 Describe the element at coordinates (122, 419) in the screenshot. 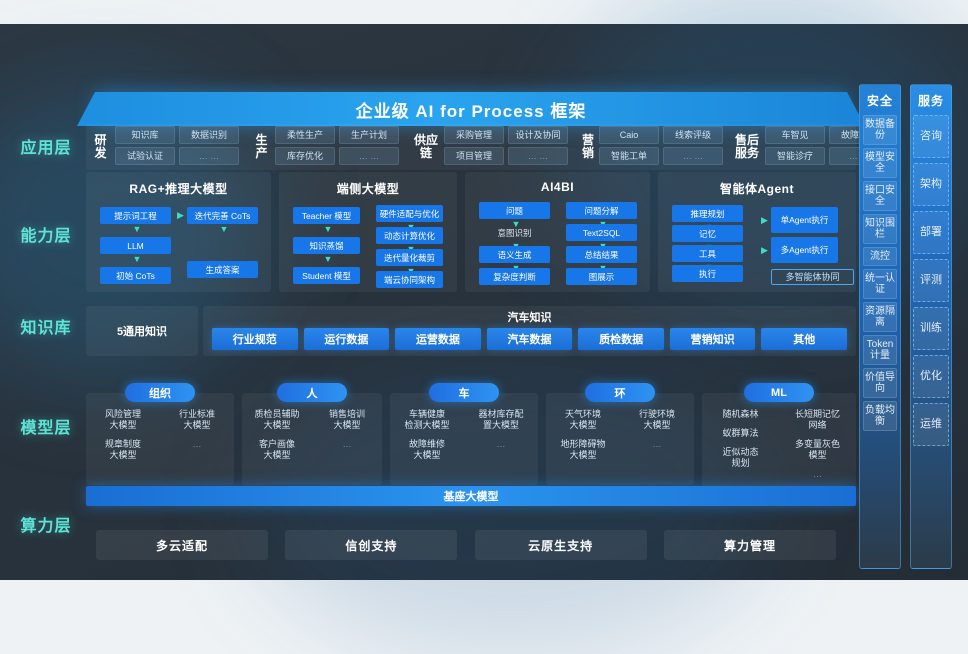

I see `model-item: 风险管理 大模型` at that location.